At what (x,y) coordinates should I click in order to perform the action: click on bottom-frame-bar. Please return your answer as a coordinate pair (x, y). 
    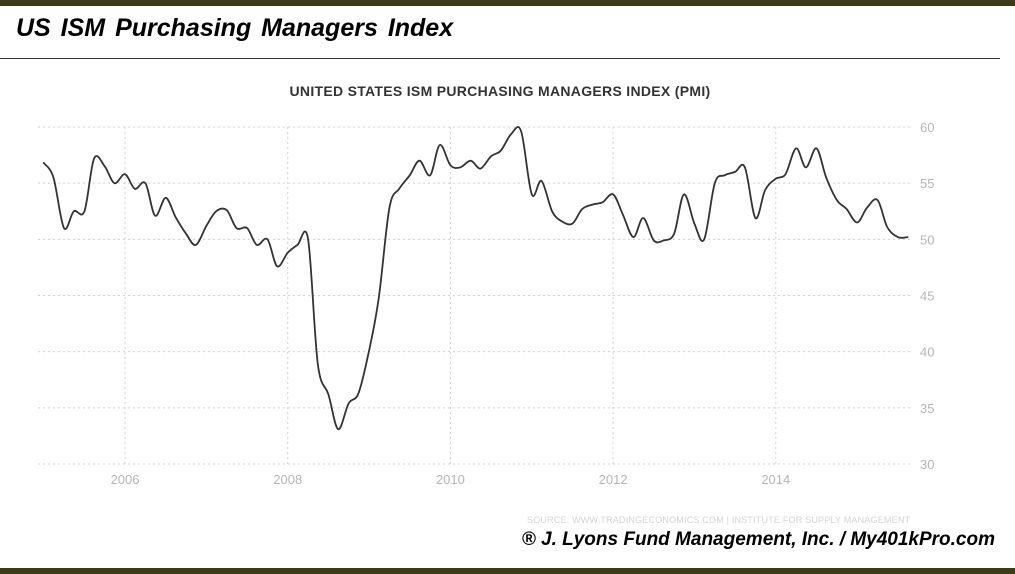
    Looking at the image, I should click on (507, 571).